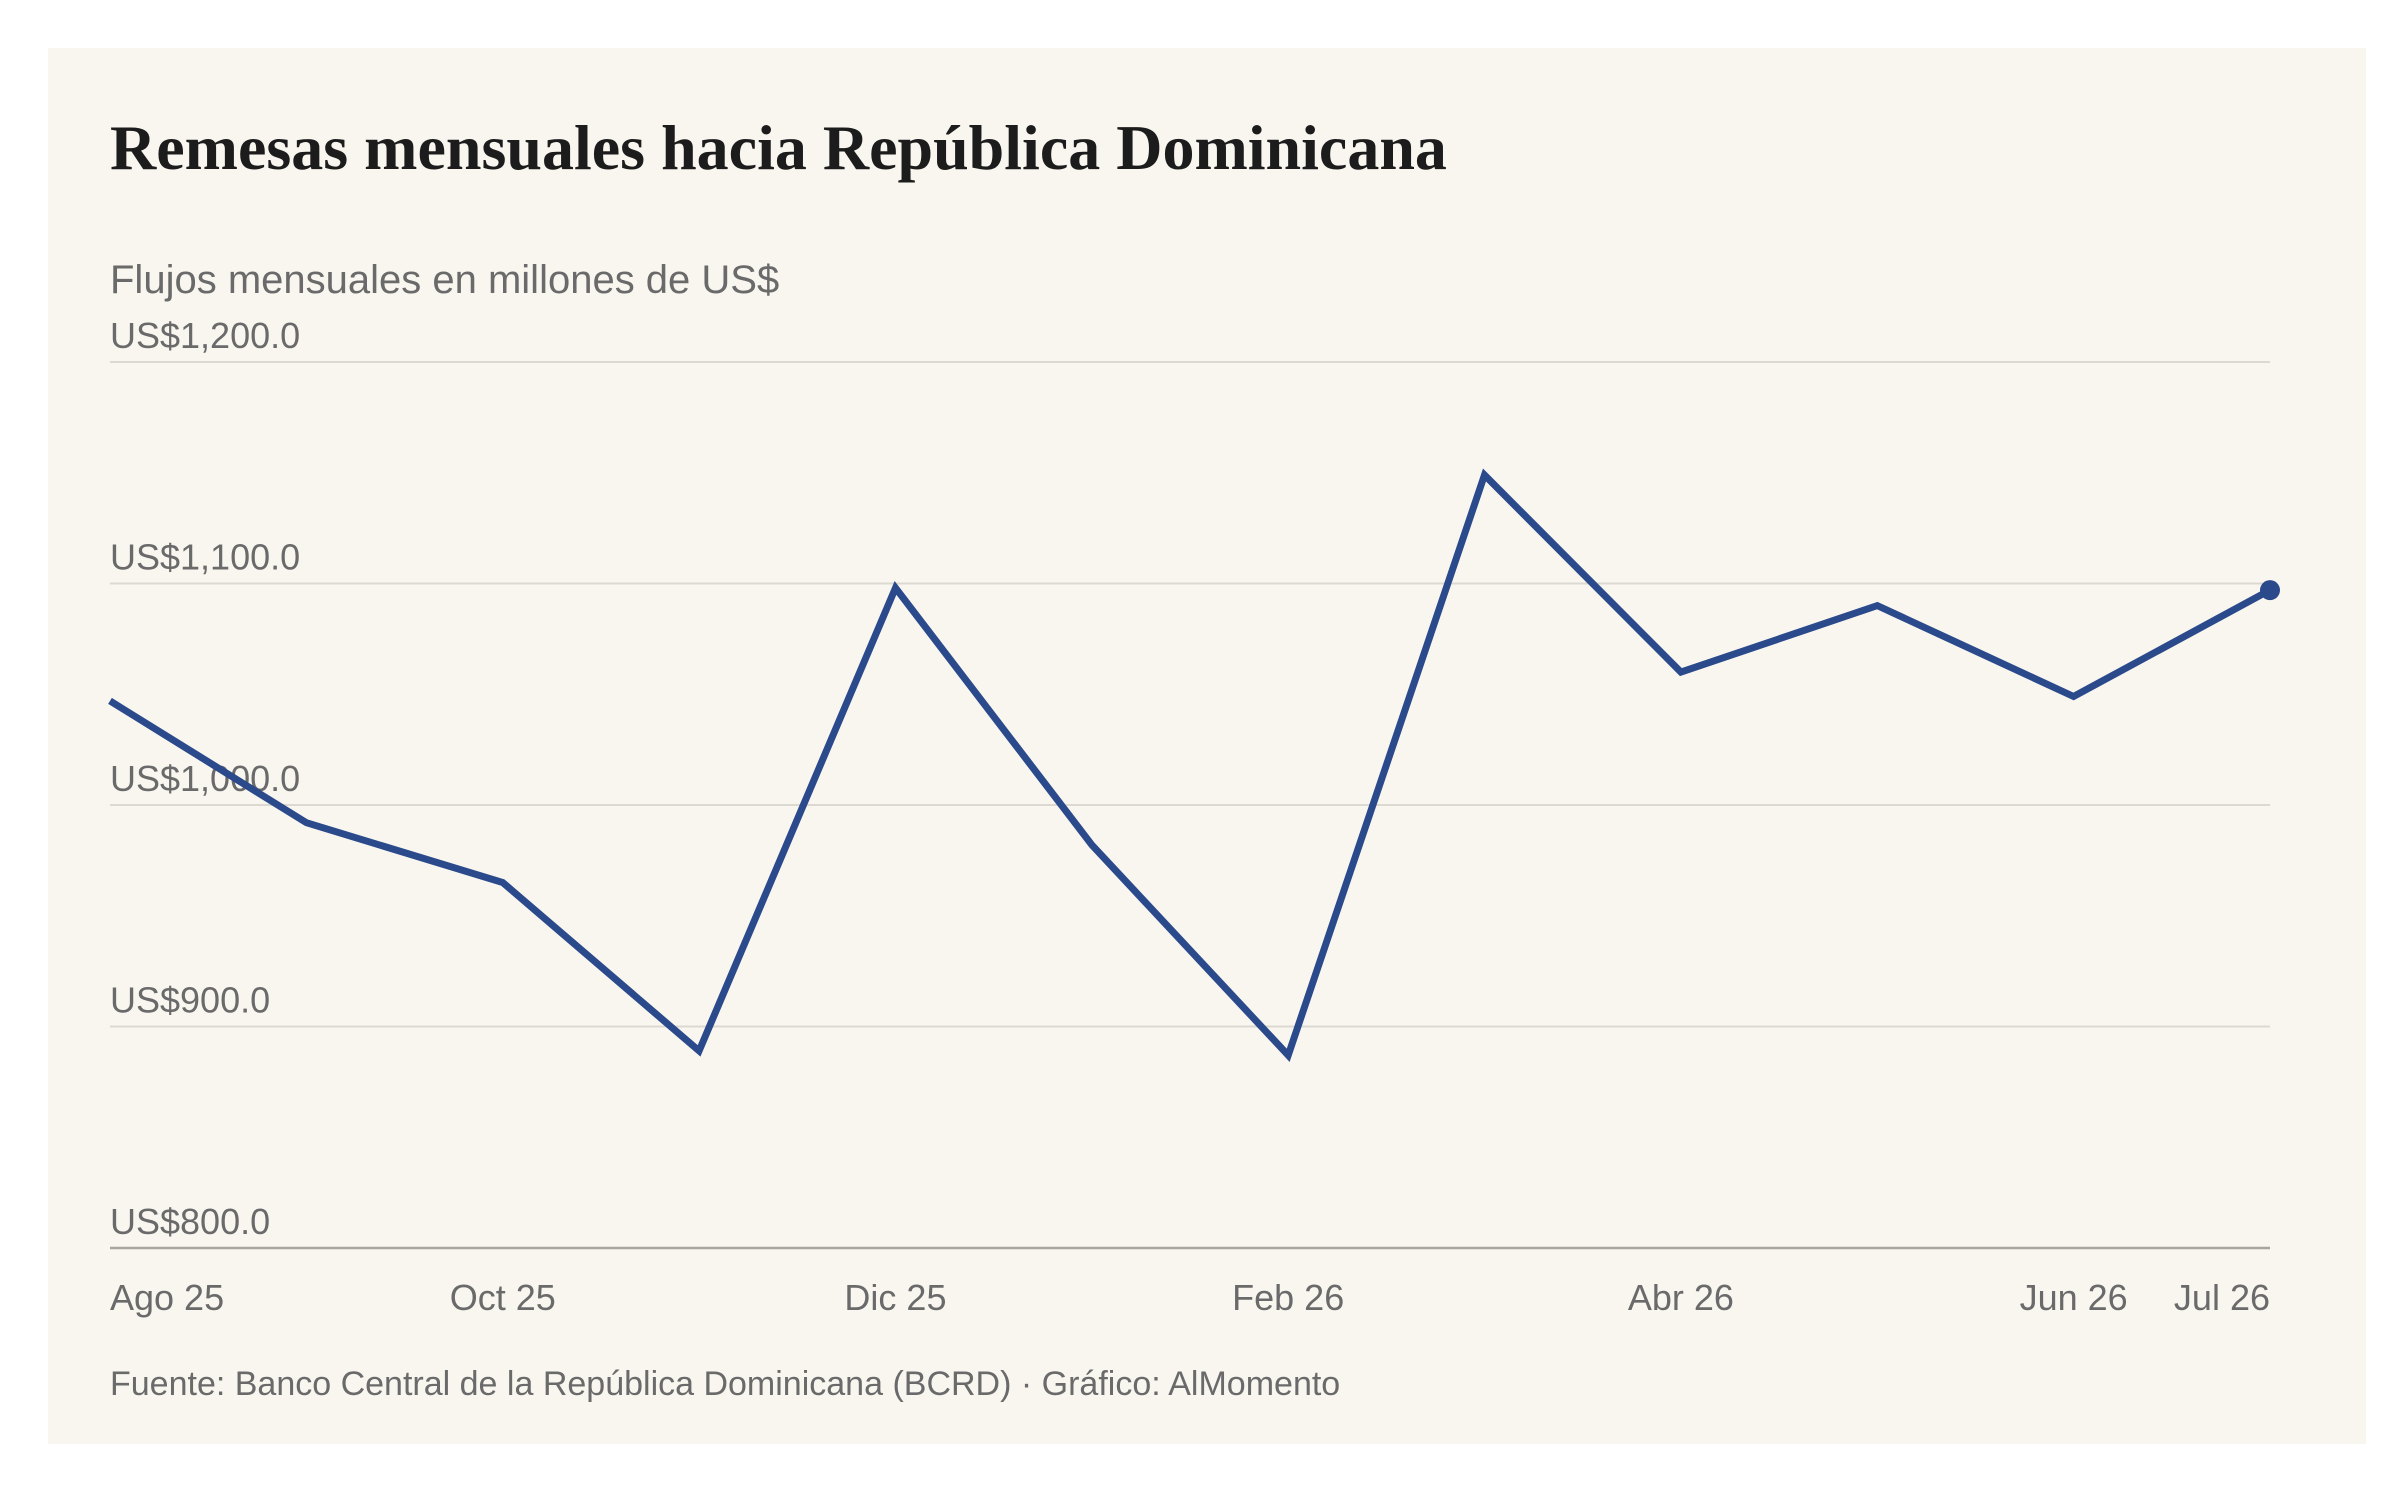 The height and width of the screenshot is (1486, 2400). What do you see at coordinates (503, 1297) in the screenshot?
I see `x-tick-label: Oct 25` at bounding box center [503, 1297].